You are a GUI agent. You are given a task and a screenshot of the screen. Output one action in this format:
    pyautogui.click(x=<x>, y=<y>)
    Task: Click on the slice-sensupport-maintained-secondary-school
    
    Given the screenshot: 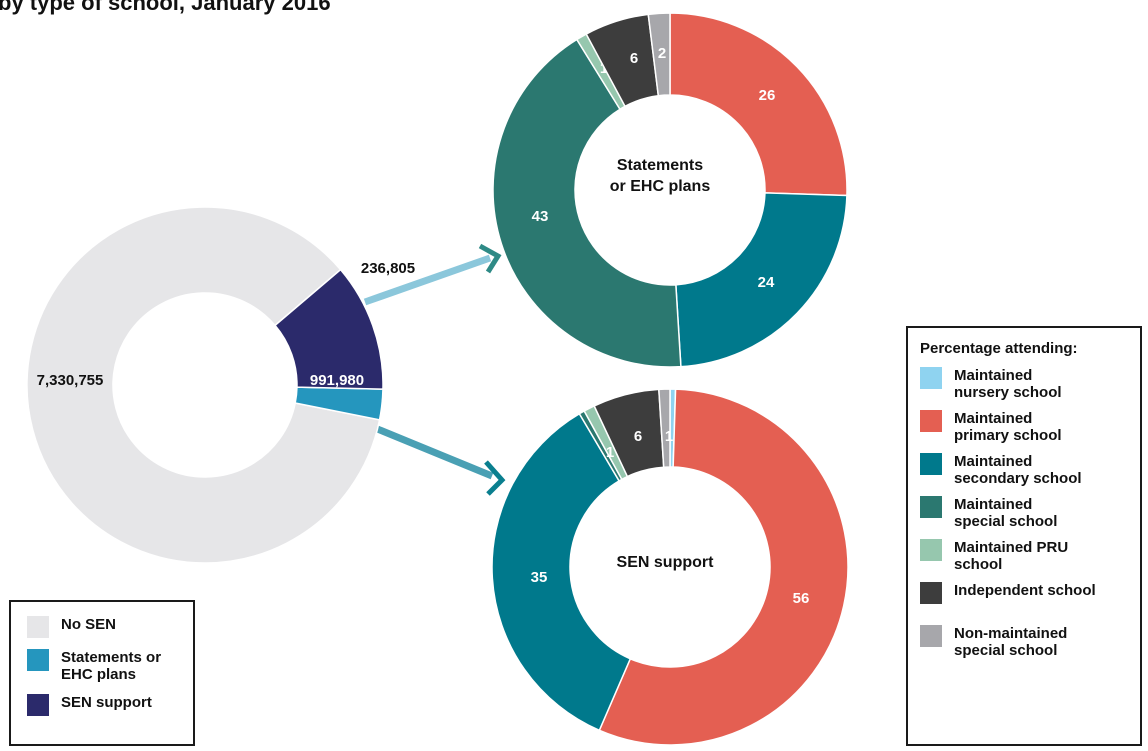 What is the action you would take?
    pyautogui.click(x=561, y=572)
    